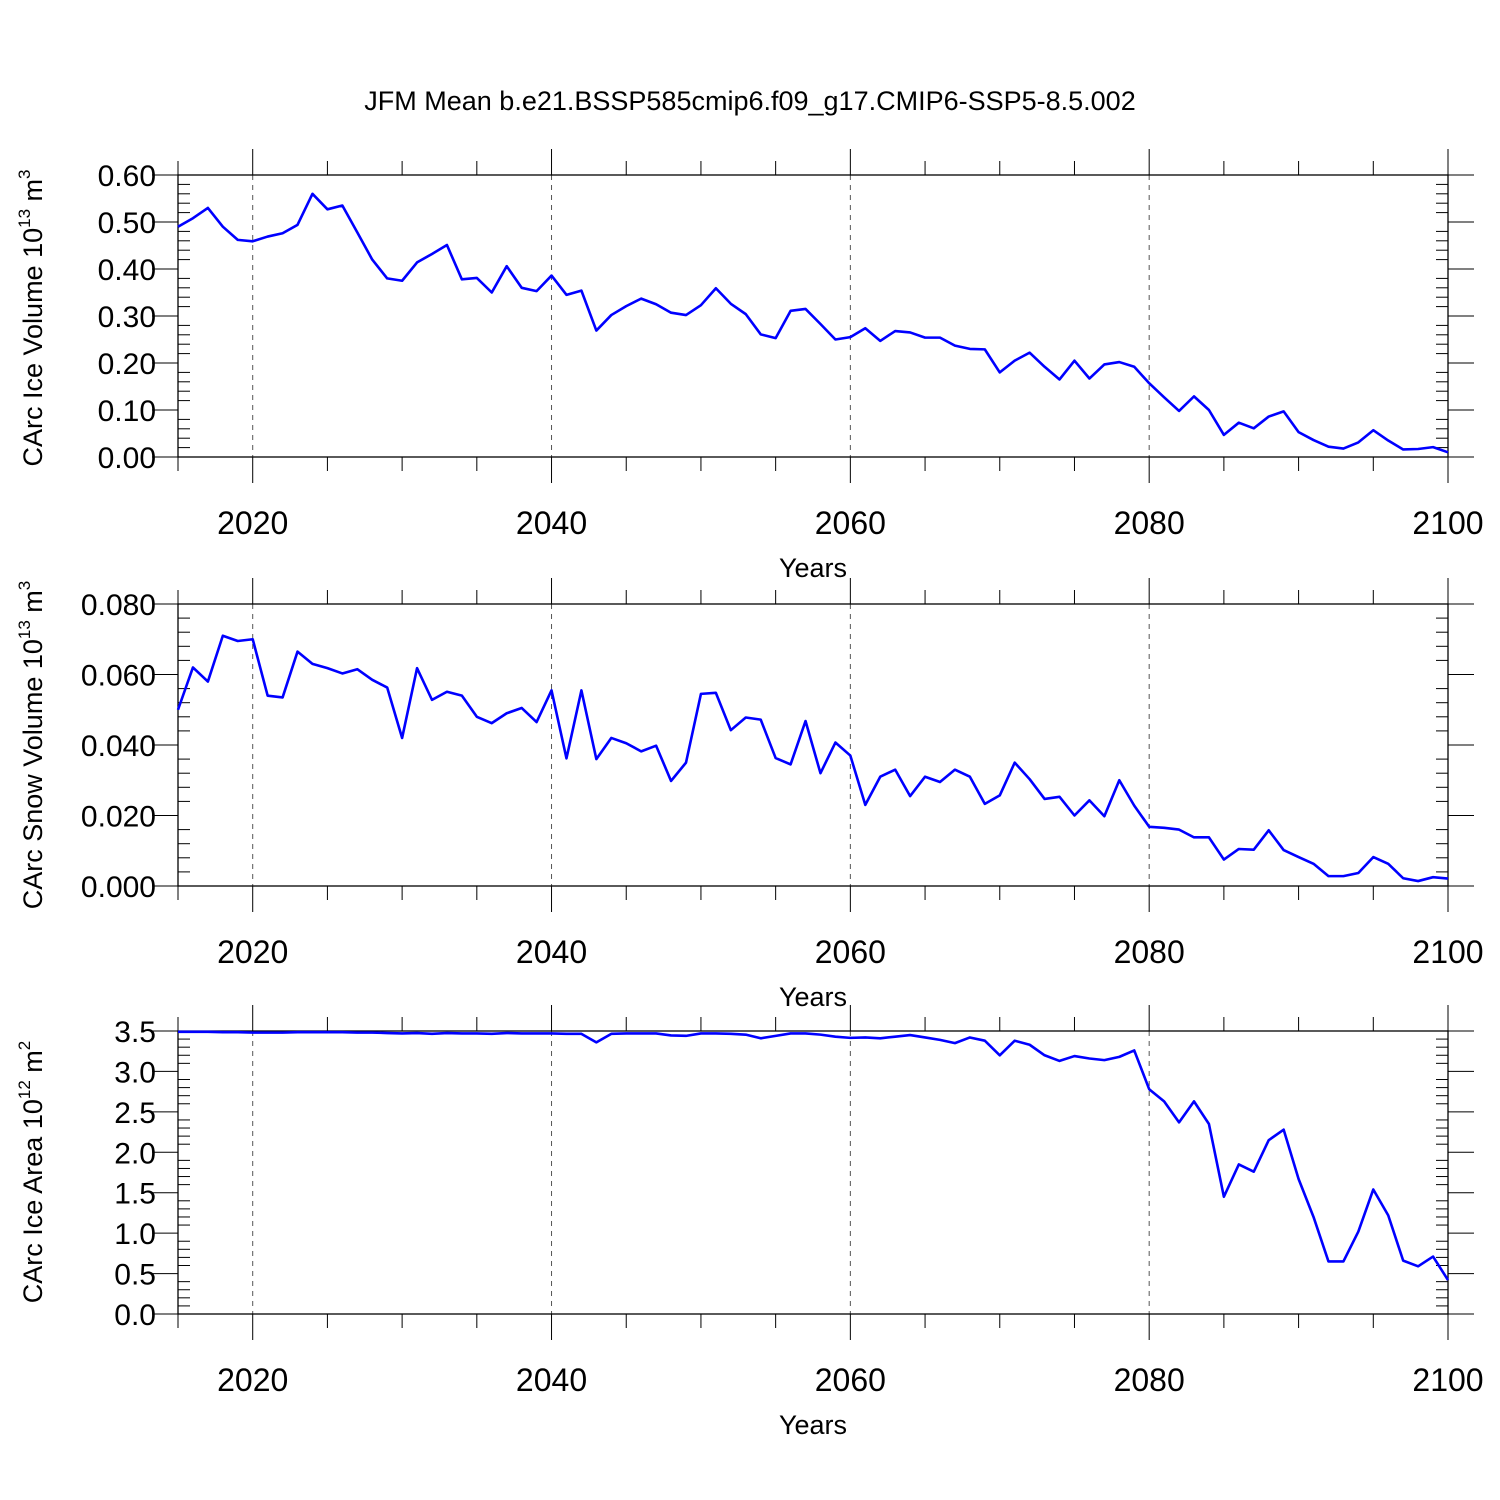  Describe the element at coordinates (135, 1072) in the screenshot. I see `ytick-label: 3.0` at that location.